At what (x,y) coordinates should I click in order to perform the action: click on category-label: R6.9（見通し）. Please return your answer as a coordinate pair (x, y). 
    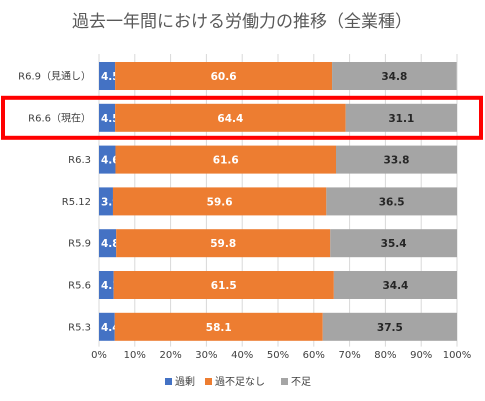
    Looking at the image, I should click on (54, 77).